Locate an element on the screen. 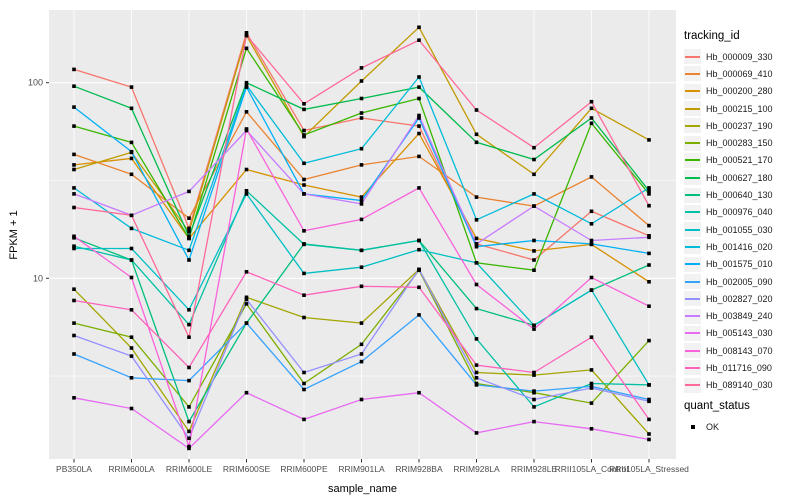 This screenshot has height=500, width=800. x-tick-label: PB350LA is located at coordinates (74, 469).